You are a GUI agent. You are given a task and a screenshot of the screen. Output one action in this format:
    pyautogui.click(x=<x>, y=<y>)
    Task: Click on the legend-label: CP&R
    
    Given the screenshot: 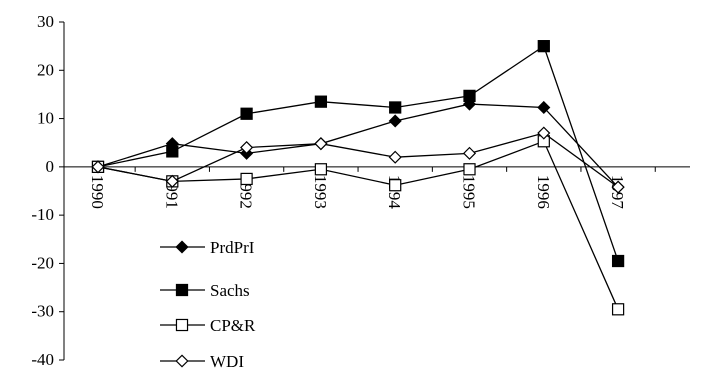 What is the action you would take?
    pyautogui.click(x=233, y=325)
    